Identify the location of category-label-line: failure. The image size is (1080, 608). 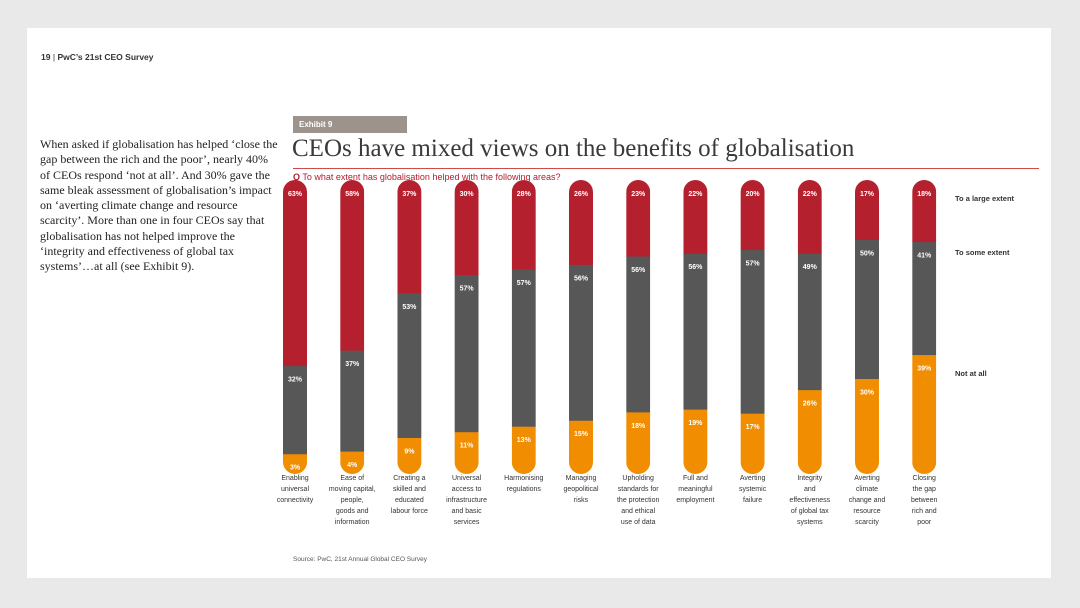
(752, 500).